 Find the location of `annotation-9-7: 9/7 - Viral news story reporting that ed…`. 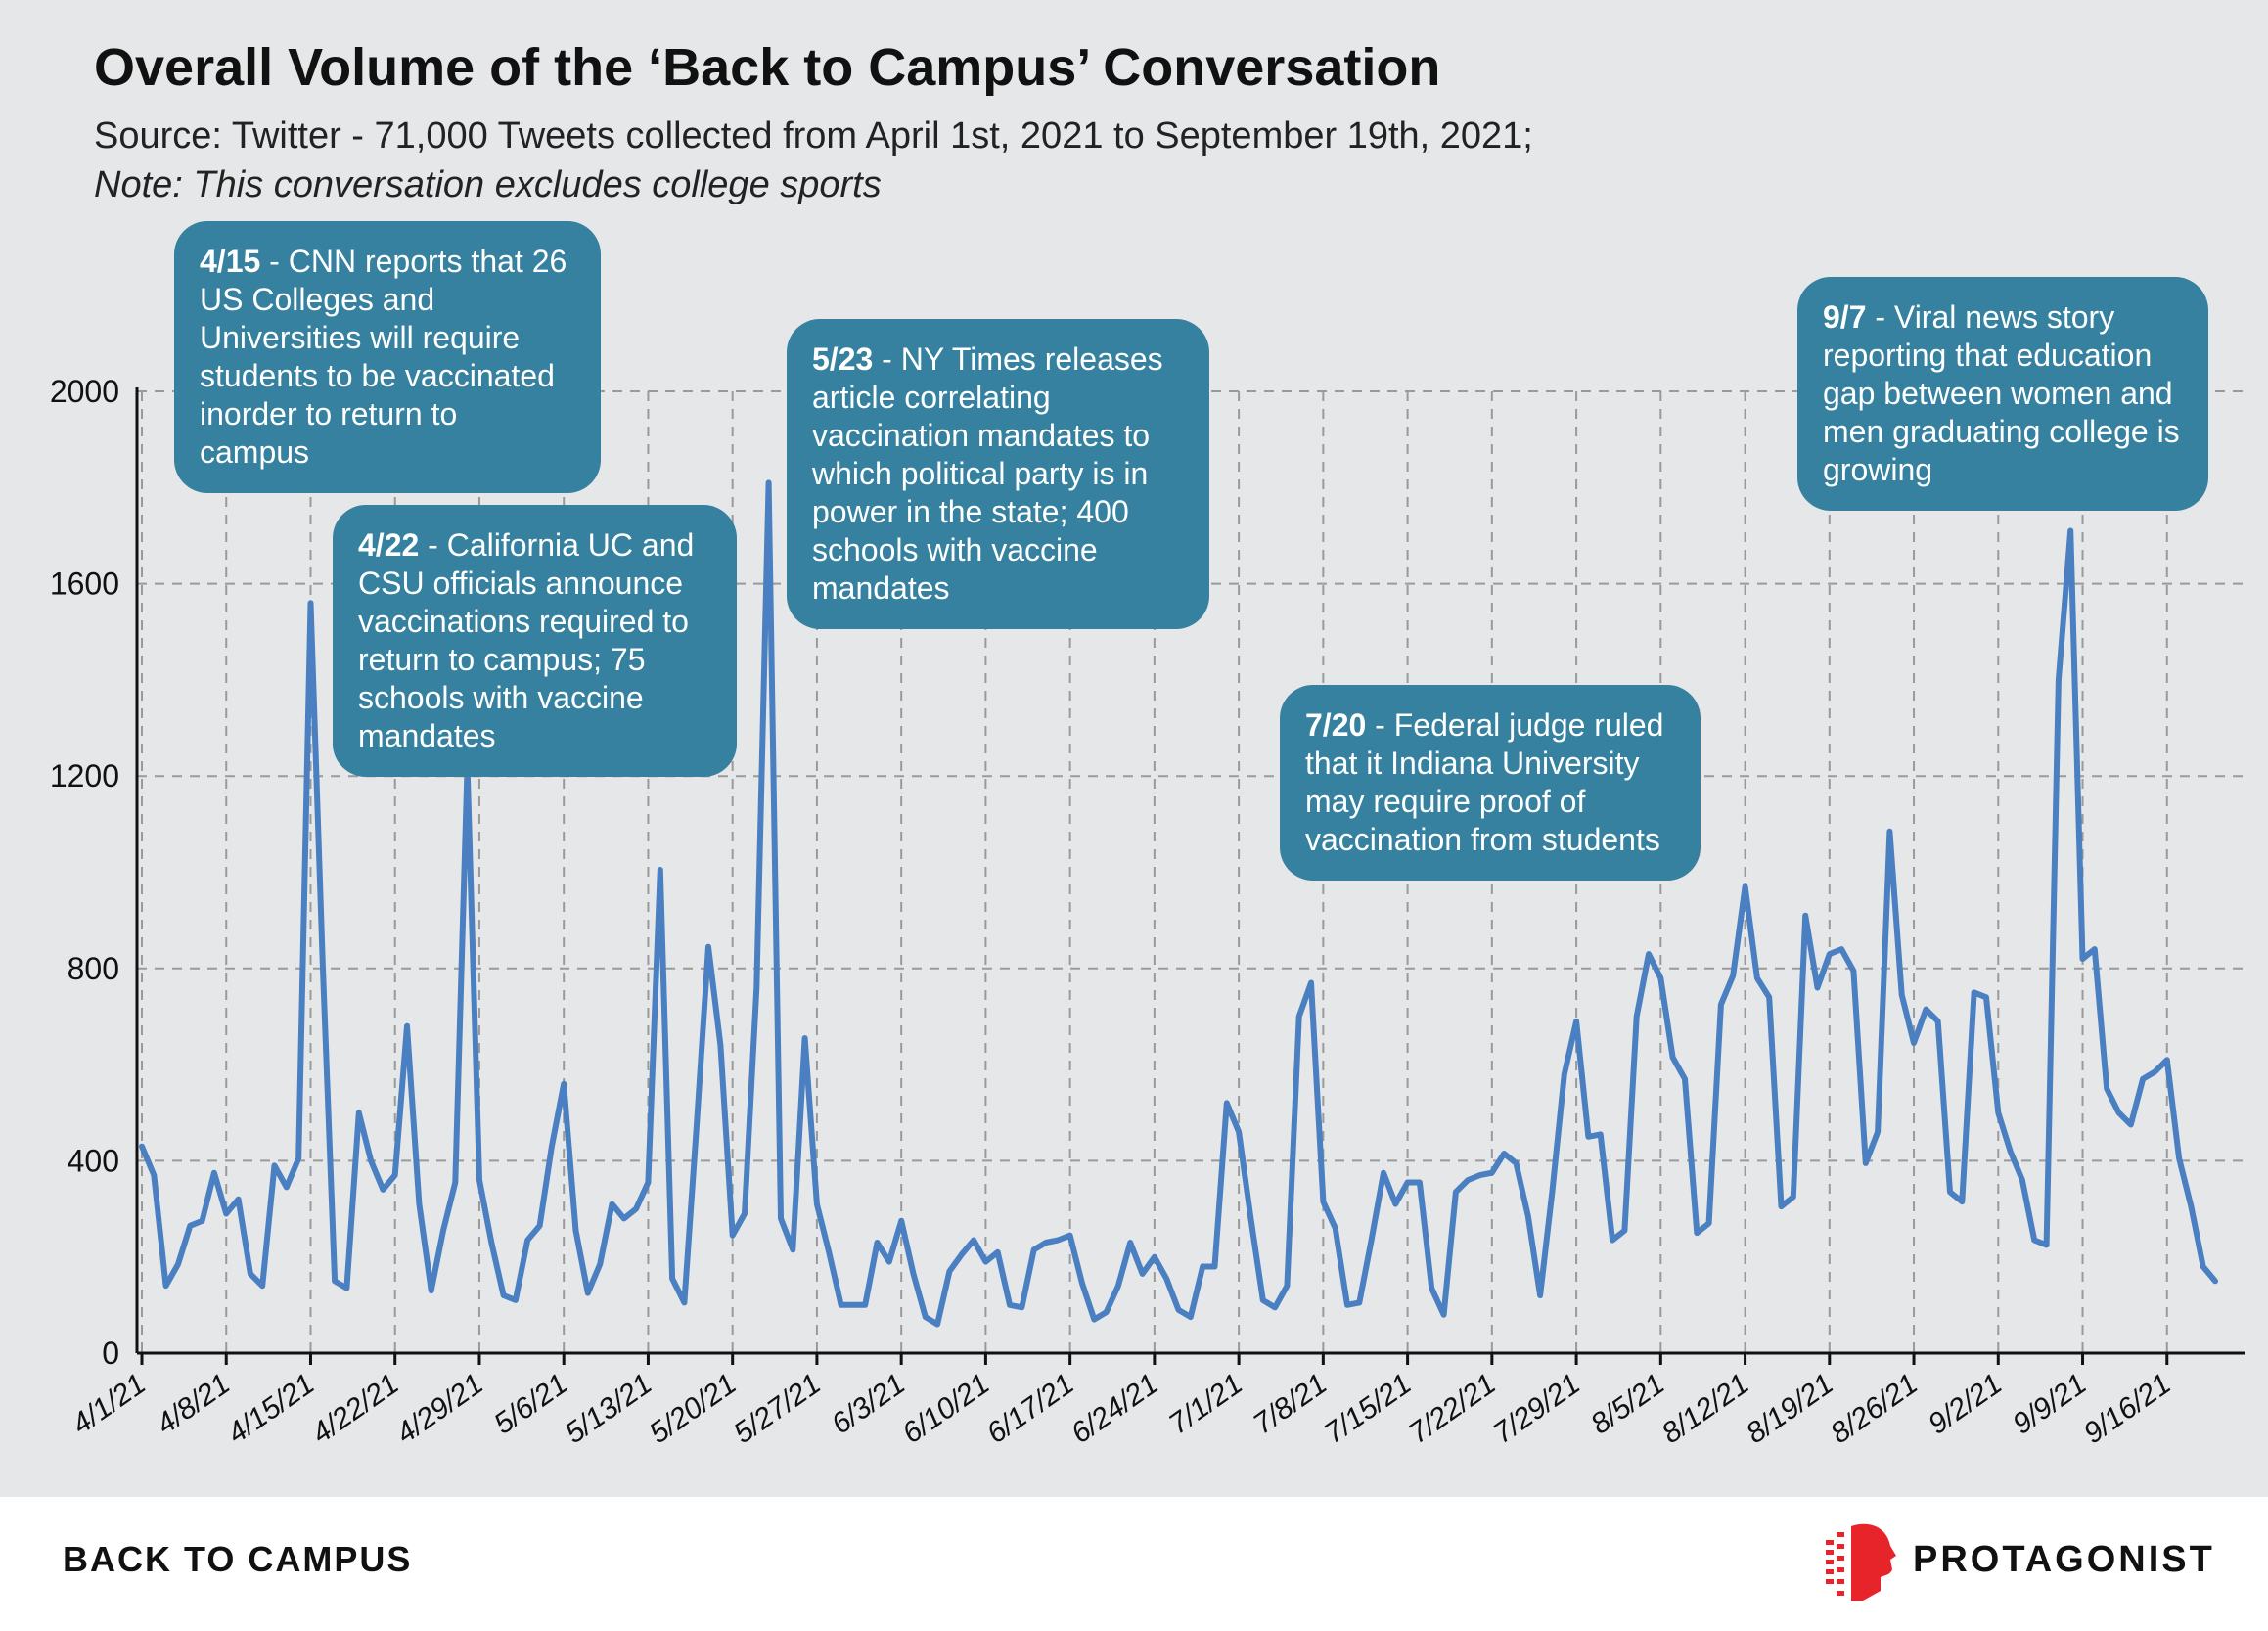

annotation-9-7: 9/7 - Viral news story reporting that ed… is located at coordinates (2002, 394).